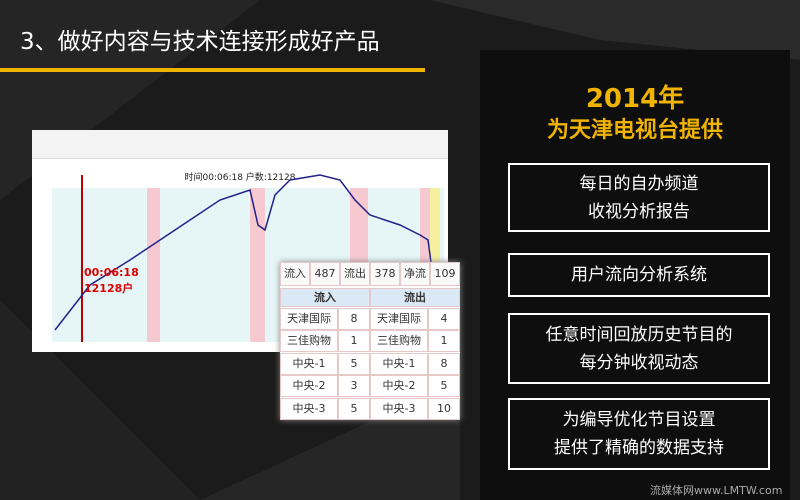 The image size is (800, 500). I want to click on feature-box: 为编导优化节目设置 提供了精确的数据支持, so click(639, 434).